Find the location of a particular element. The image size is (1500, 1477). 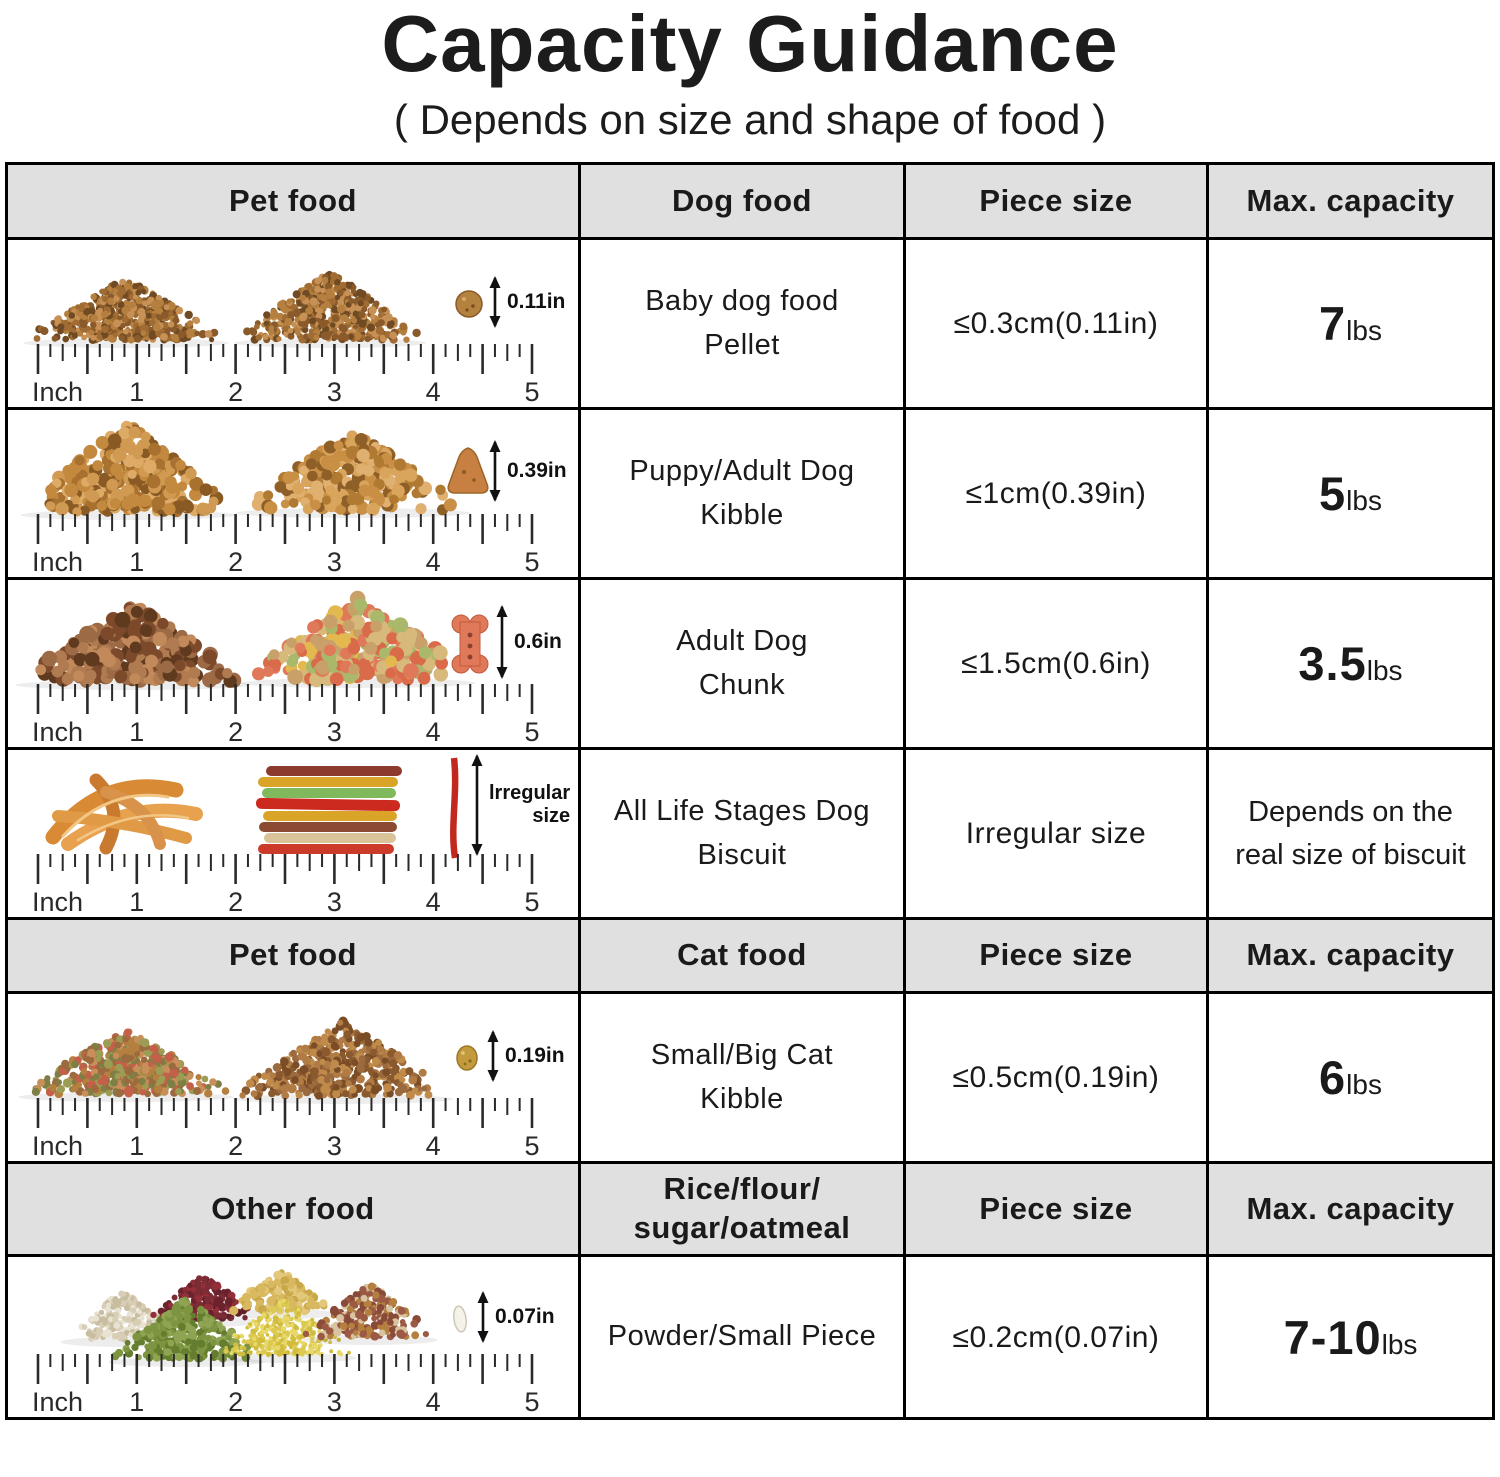

chunk-size-label: 0.6in is located at coordinates (538, 641).